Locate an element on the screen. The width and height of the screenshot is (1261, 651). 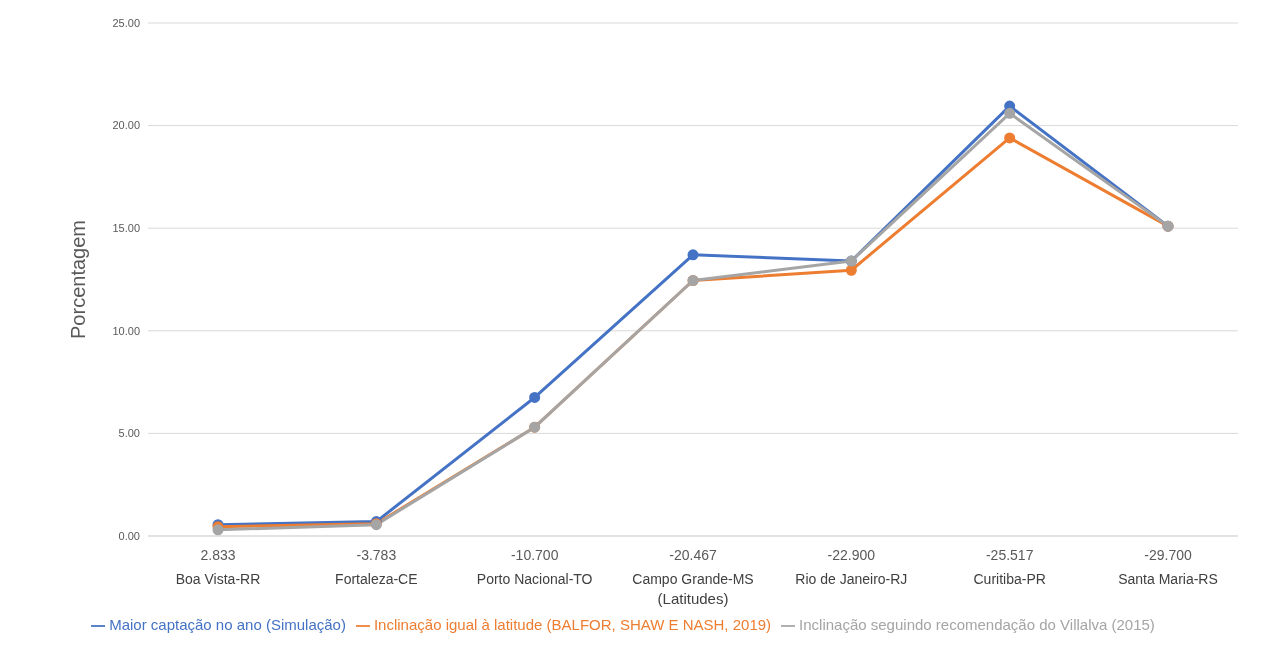
x-tick-label: 2.833 Boa Vista-RR is located at coordinates (218, 566).